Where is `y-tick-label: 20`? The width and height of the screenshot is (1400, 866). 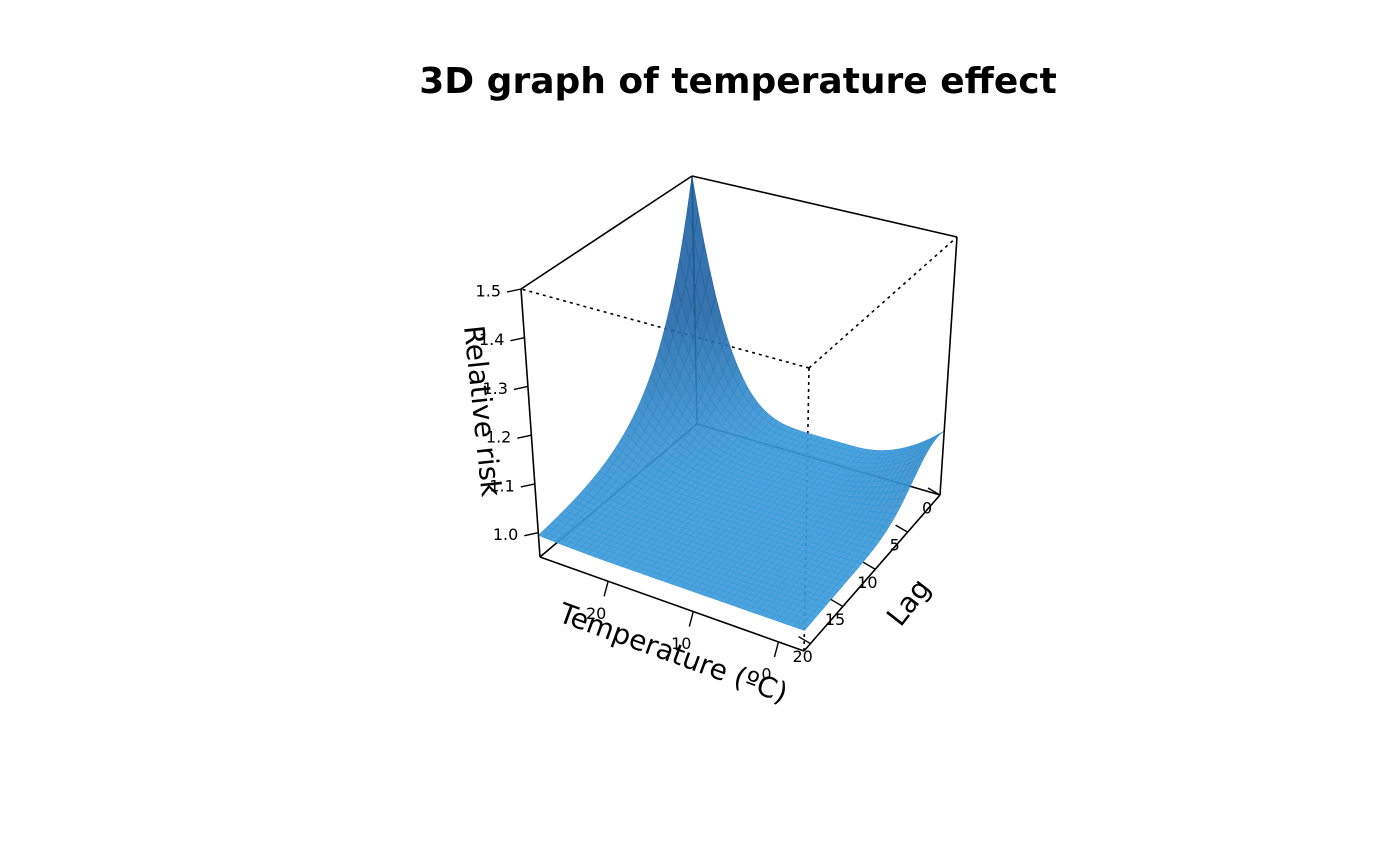 y-tick-label: 20 is located at coordinates (802, 656).